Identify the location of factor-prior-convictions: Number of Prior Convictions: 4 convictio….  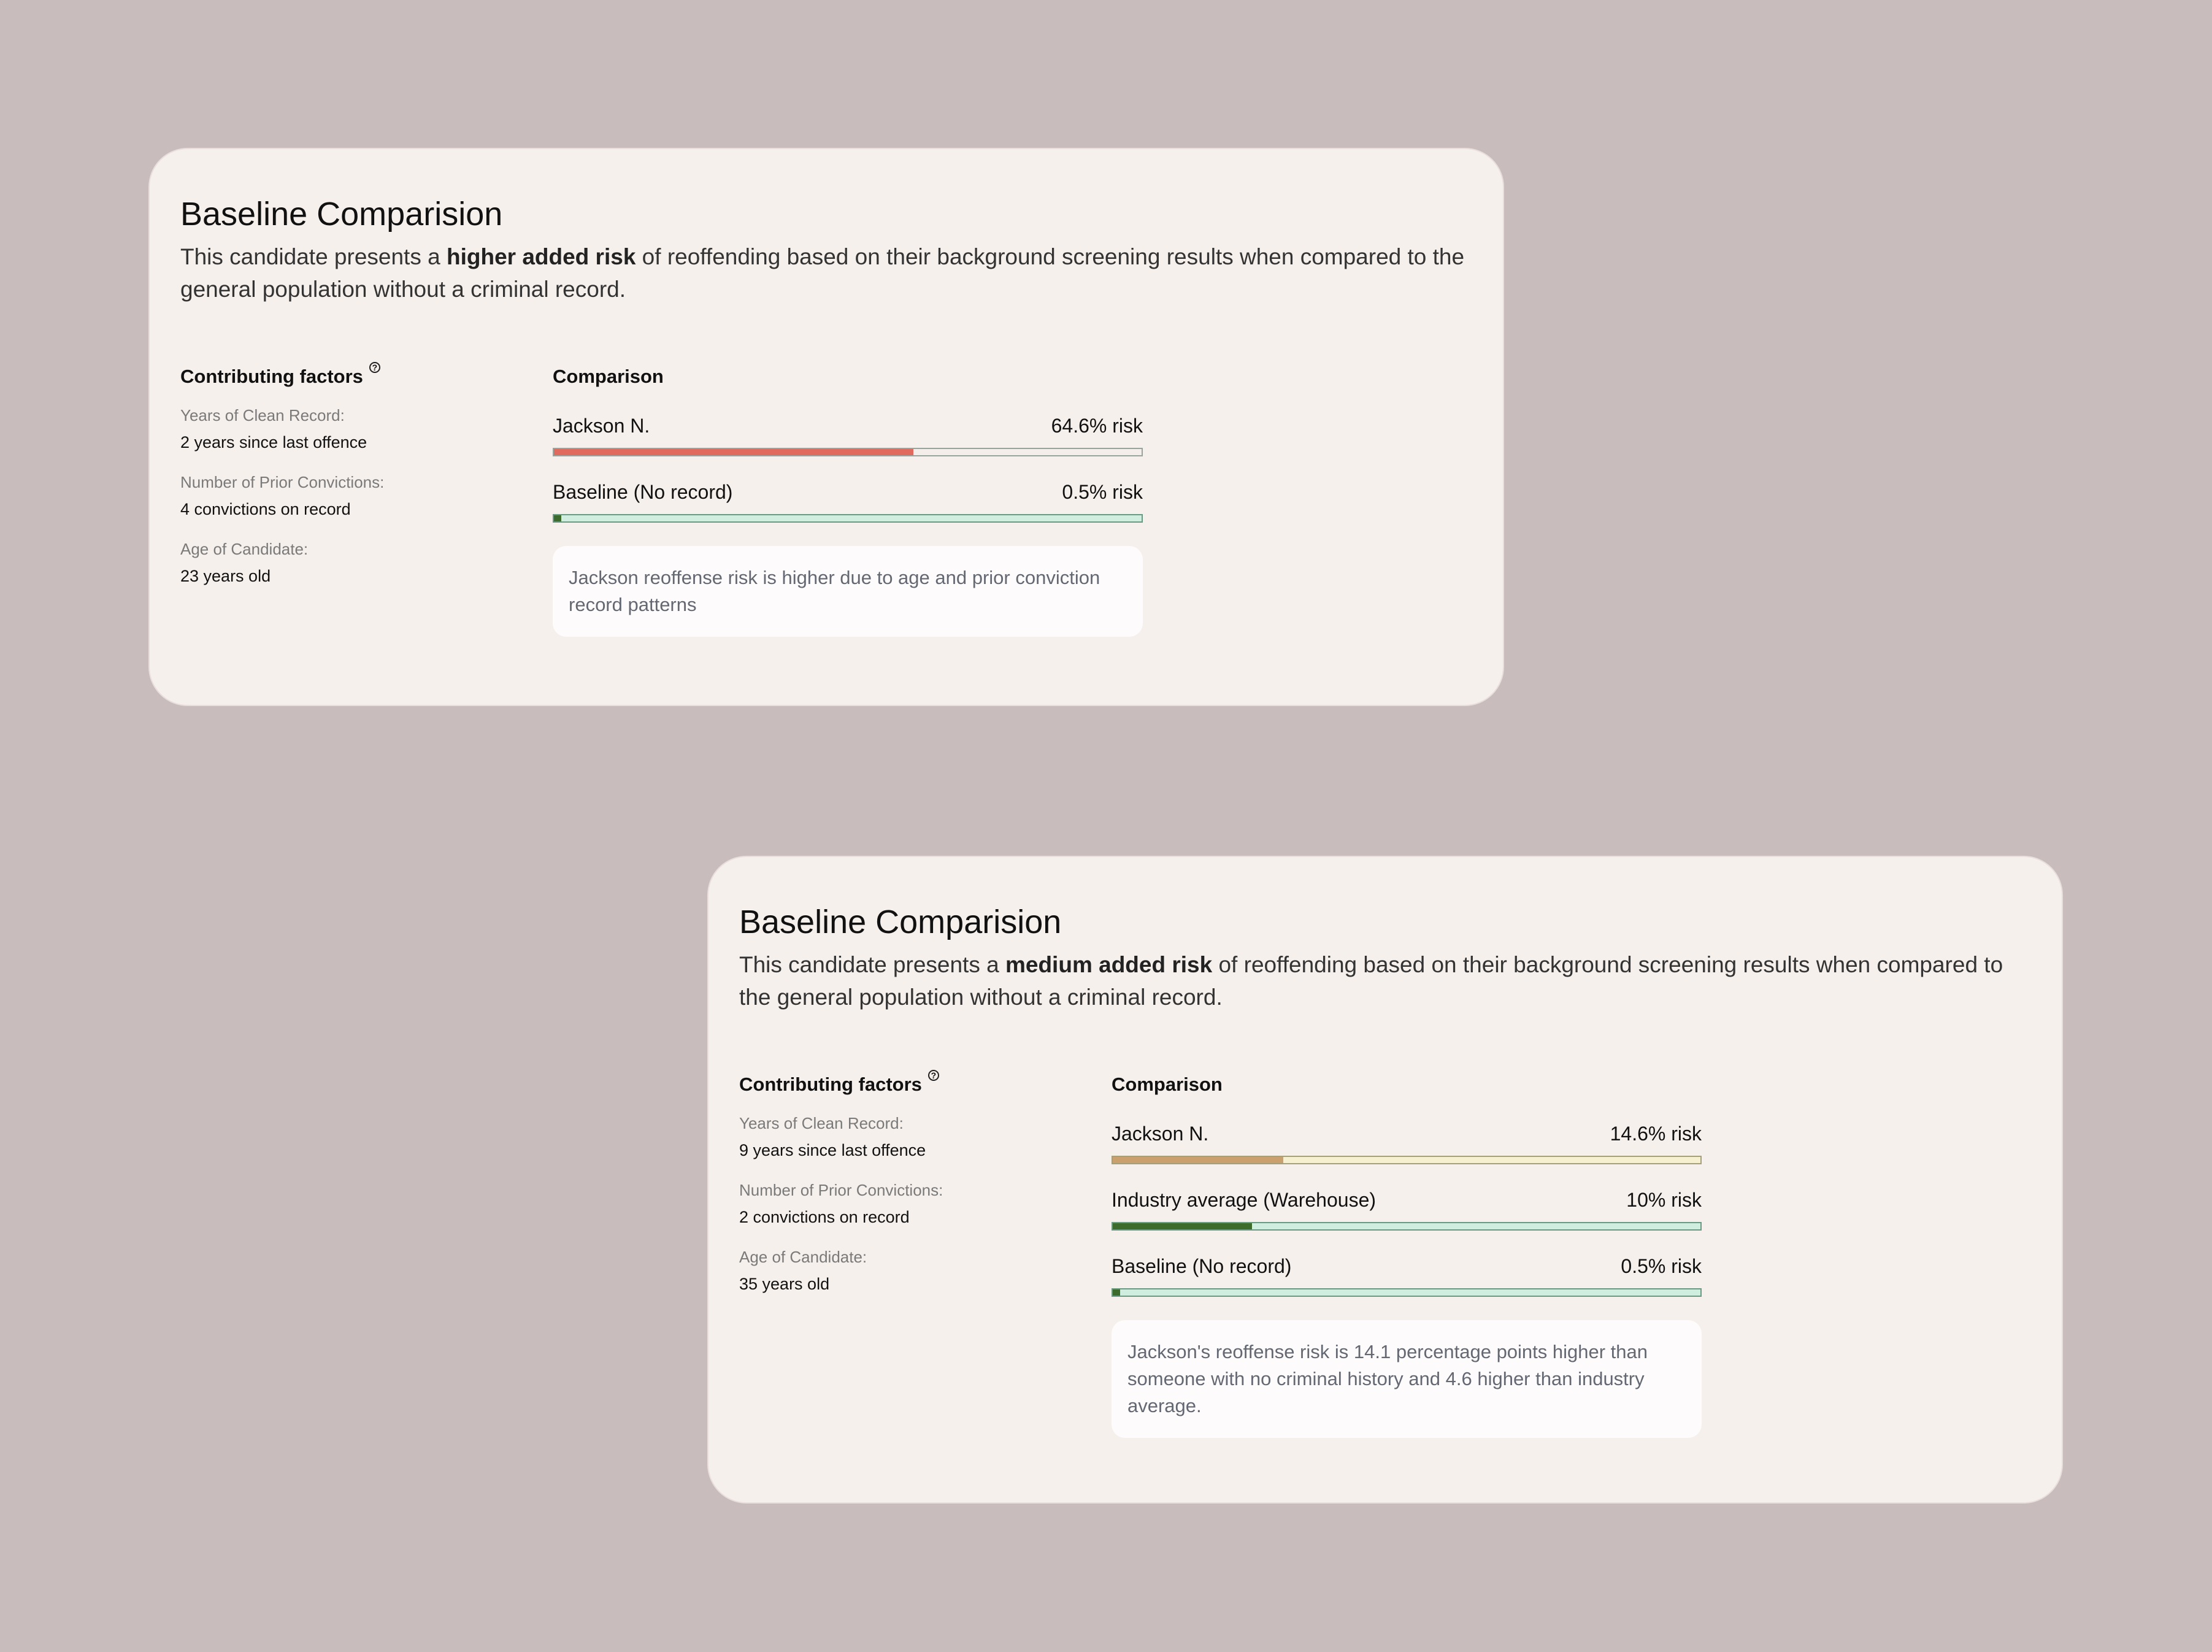
(282, 495).